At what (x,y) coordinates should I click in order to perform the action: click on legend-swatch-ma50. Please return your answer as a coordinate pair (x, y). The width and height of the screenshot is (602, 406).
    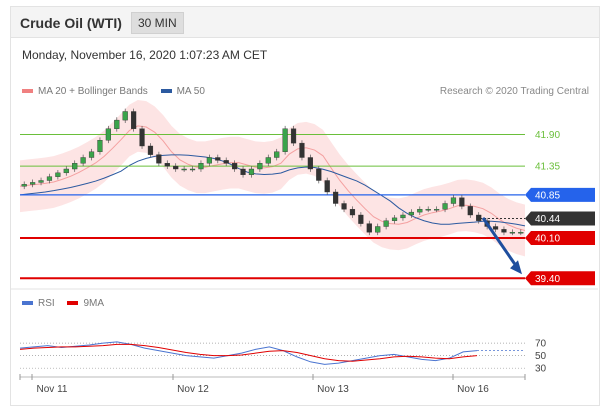
    Looking at the image, I should click on (166, 91).